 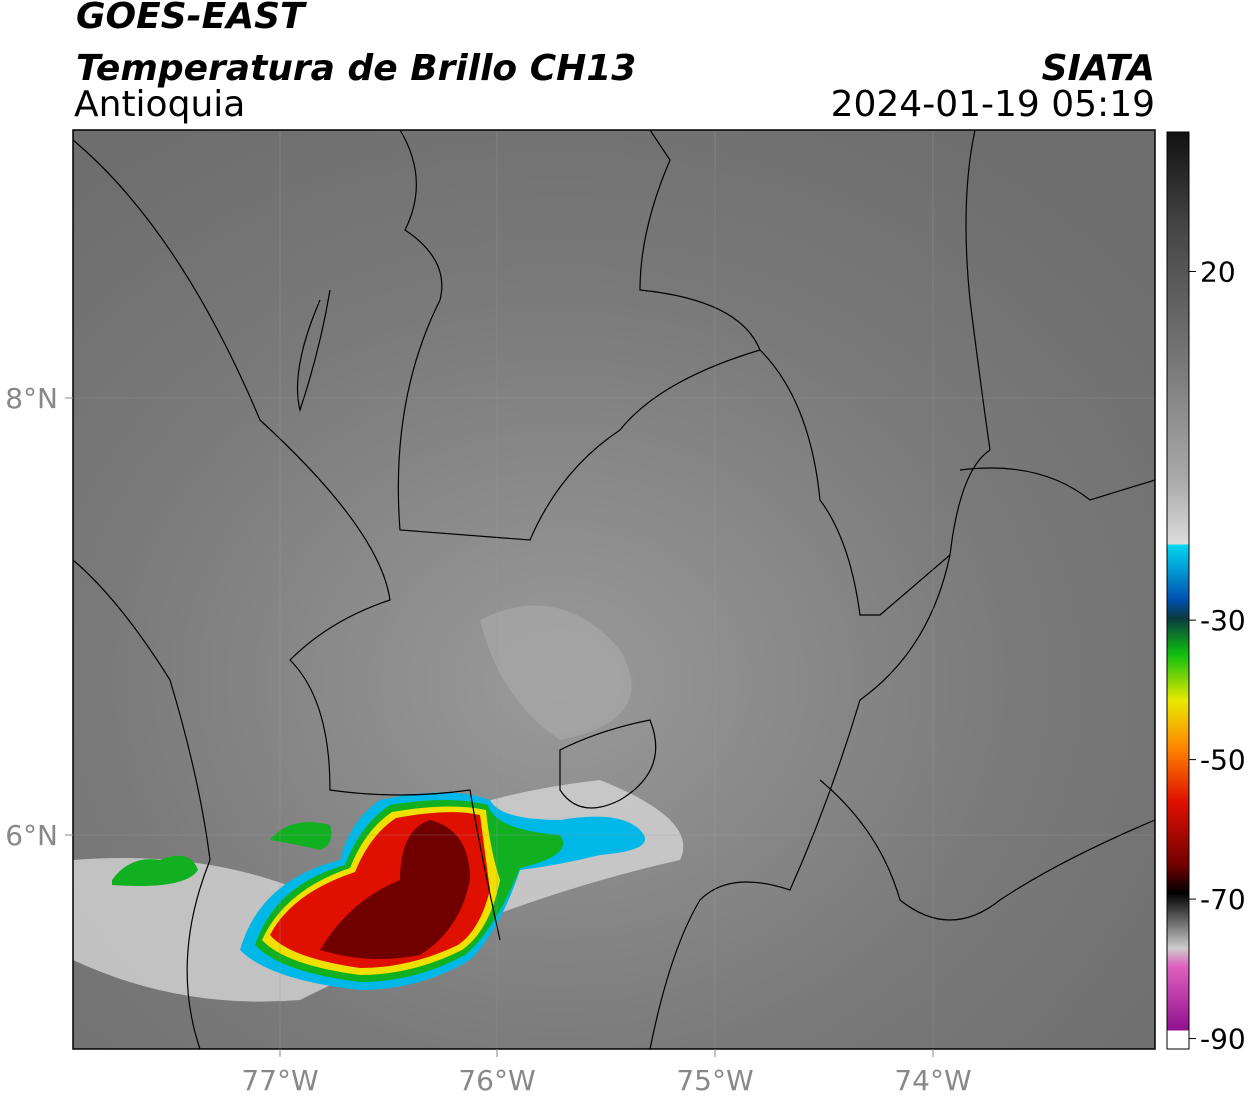 I want to click on colorbar-label: -50, so click(x=1223, y=760).